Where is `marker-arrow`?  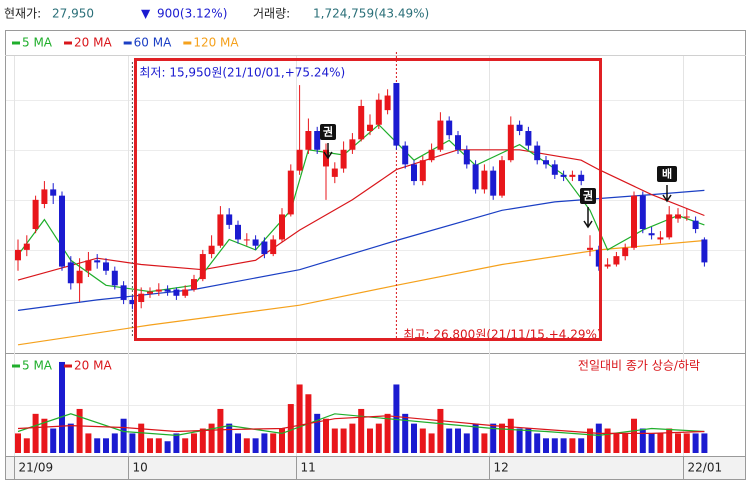 marker-arrow is located at coordinates (328, 151).